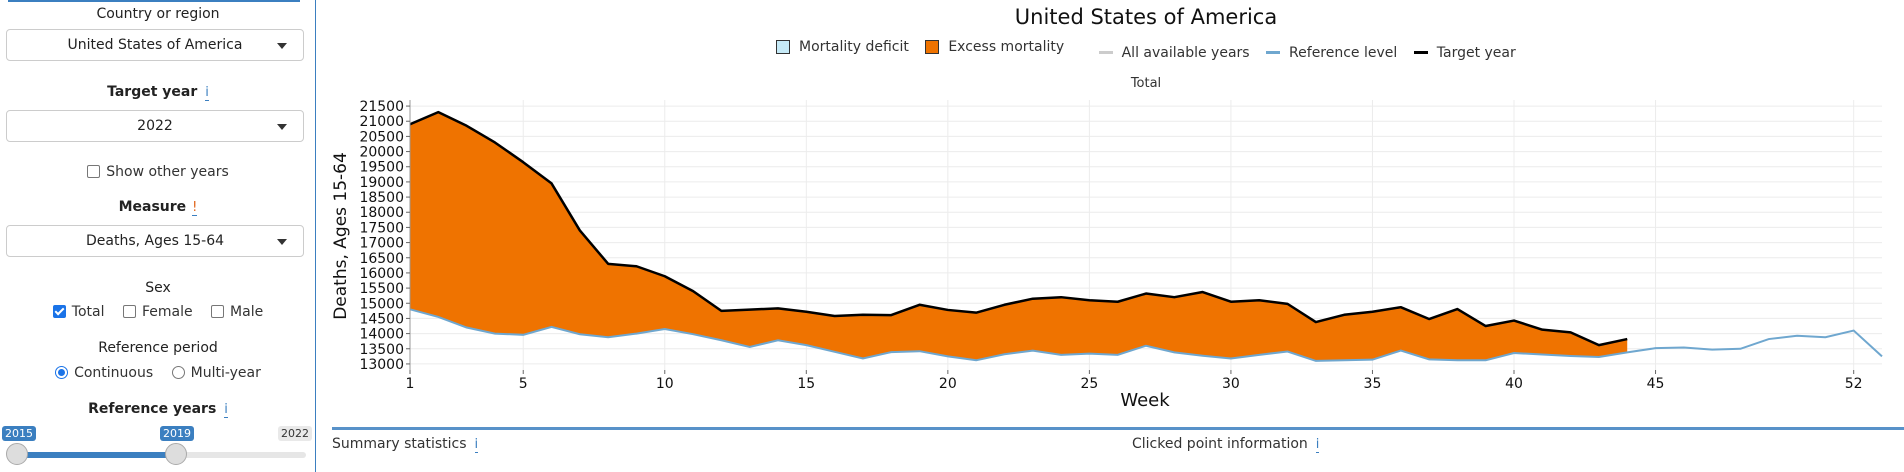  I want to click on sex-total-checkbox, so click(59, 311).